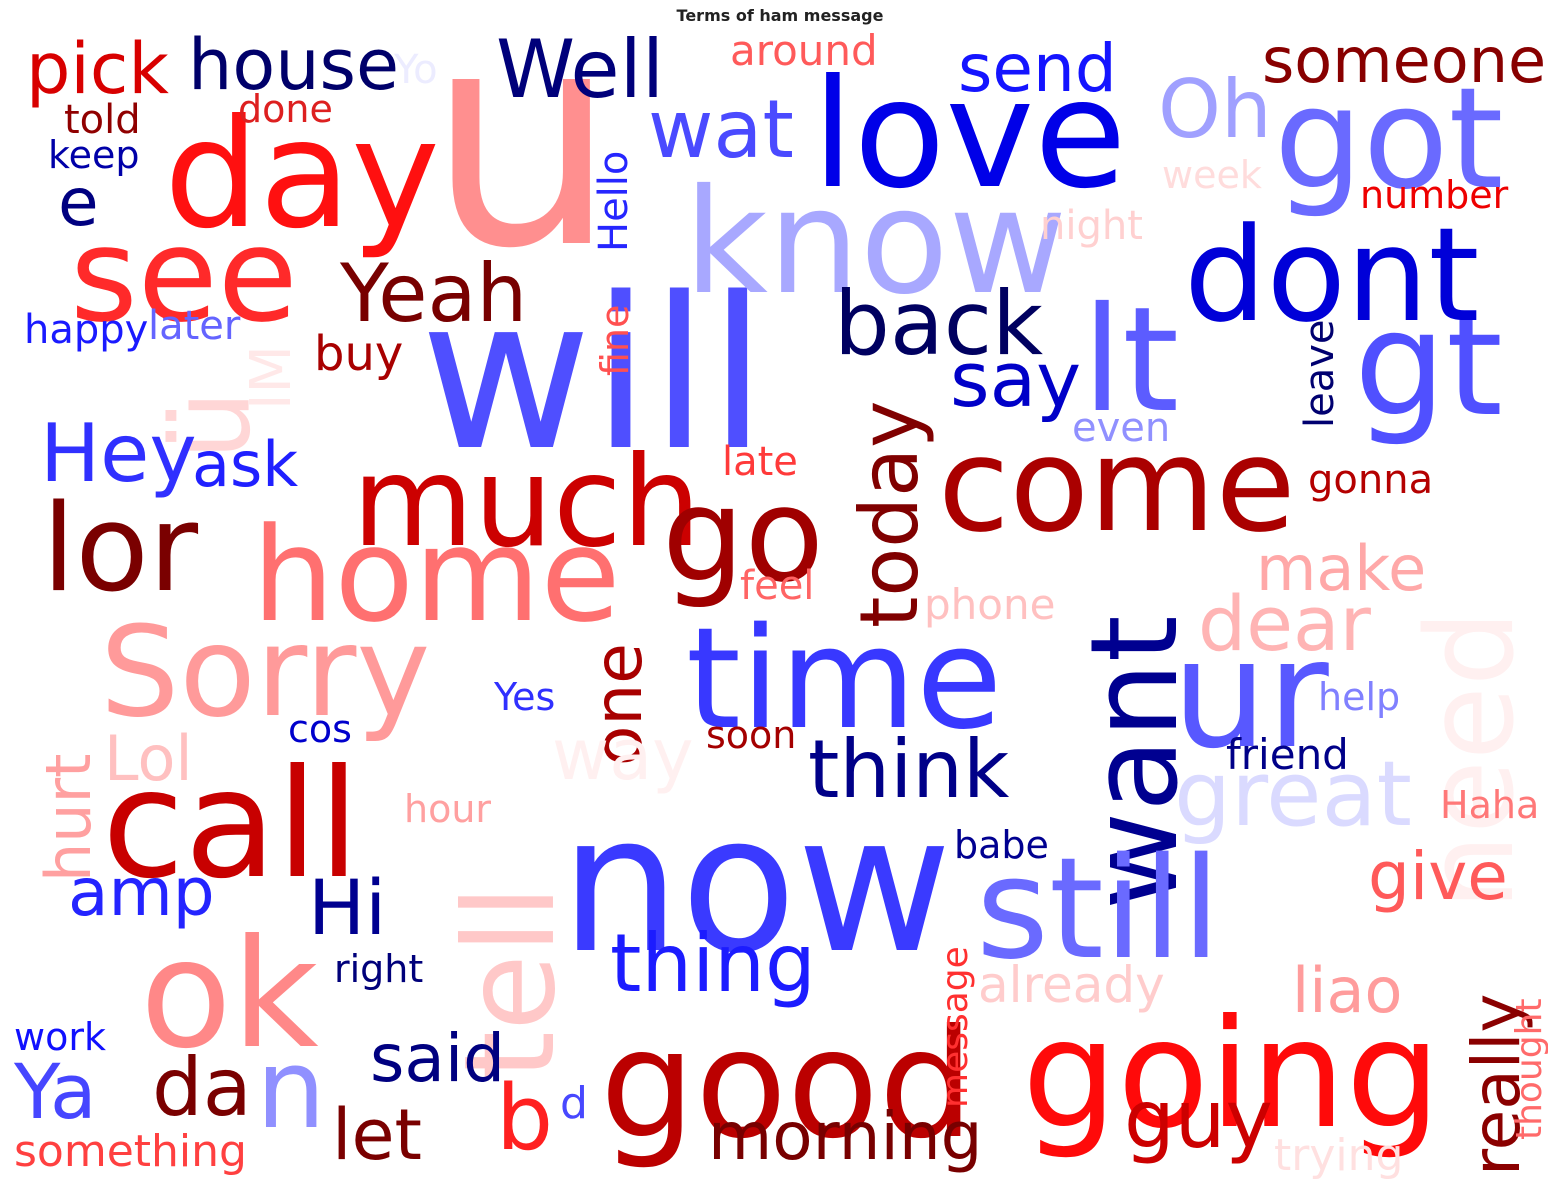  I want to click on word-think: think, so click(909, 769).